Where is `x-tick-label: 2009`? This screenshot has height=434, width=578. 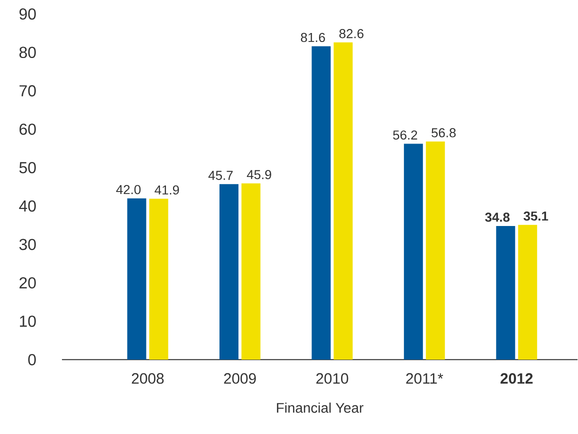 x-tick-label: 2009 is located at coordinates (240, 378).